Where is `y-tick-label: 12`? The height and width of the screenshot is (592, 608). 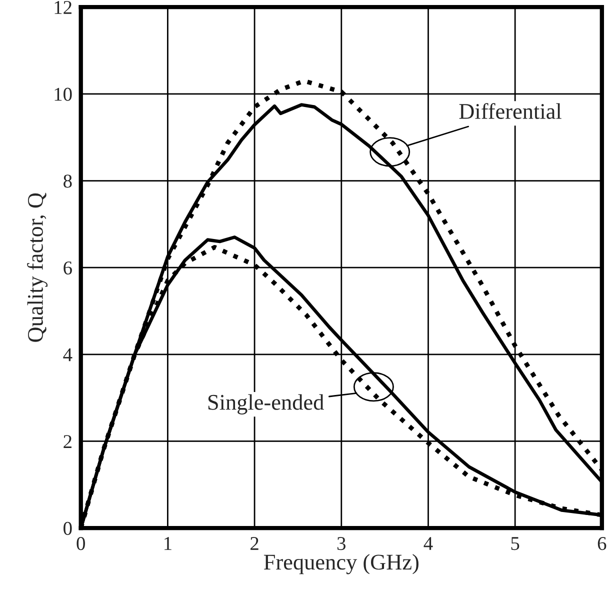 y-tick-label: 12 is located at coordinates (63, 7).